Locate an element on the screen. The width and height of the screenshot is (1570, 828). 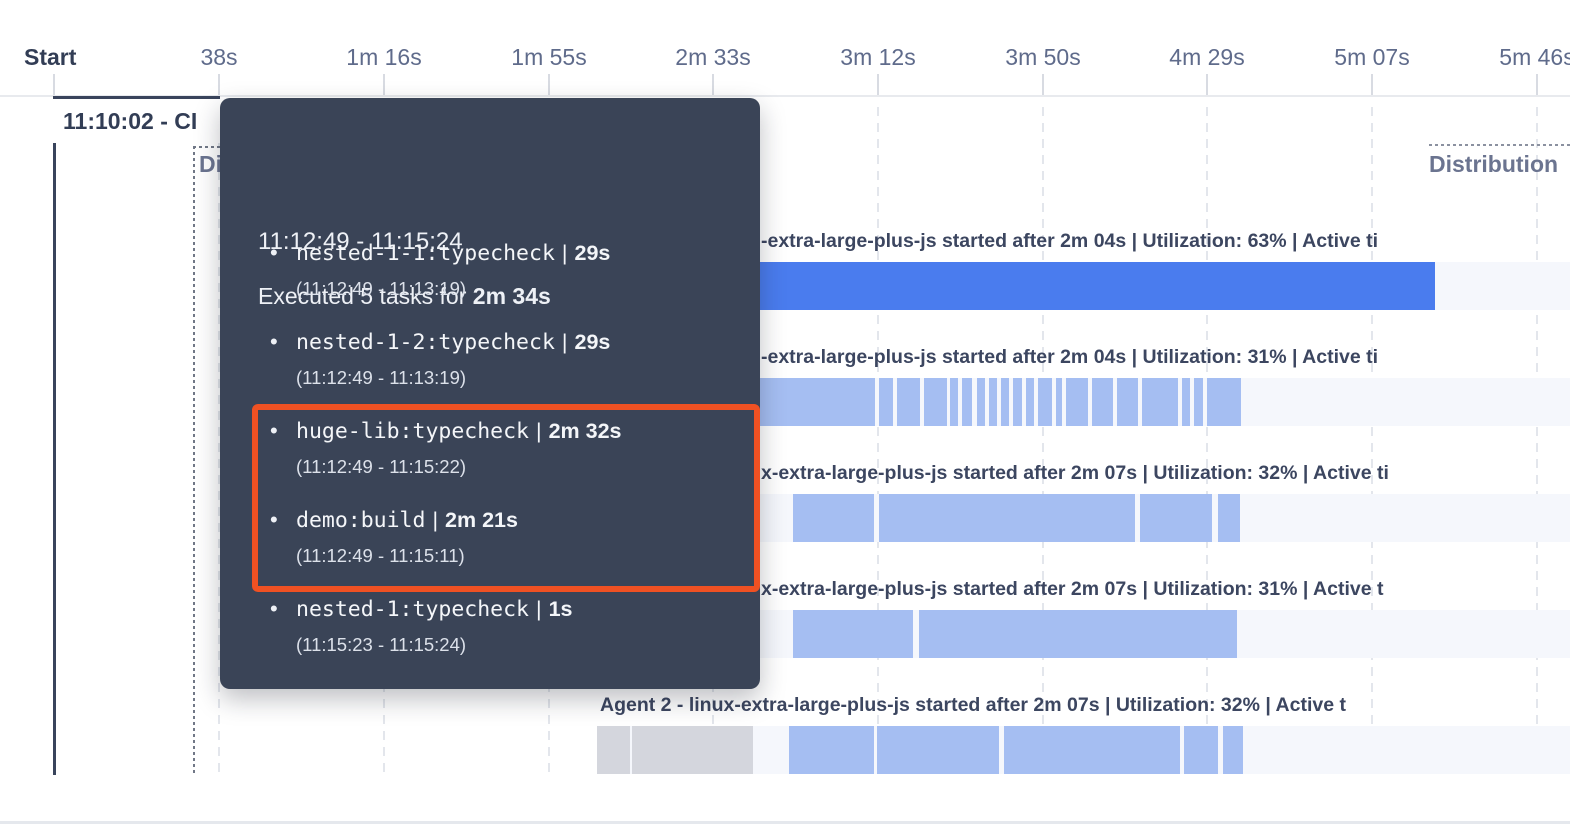
highlighted-tasks-box is located at coordinates (506, 498).